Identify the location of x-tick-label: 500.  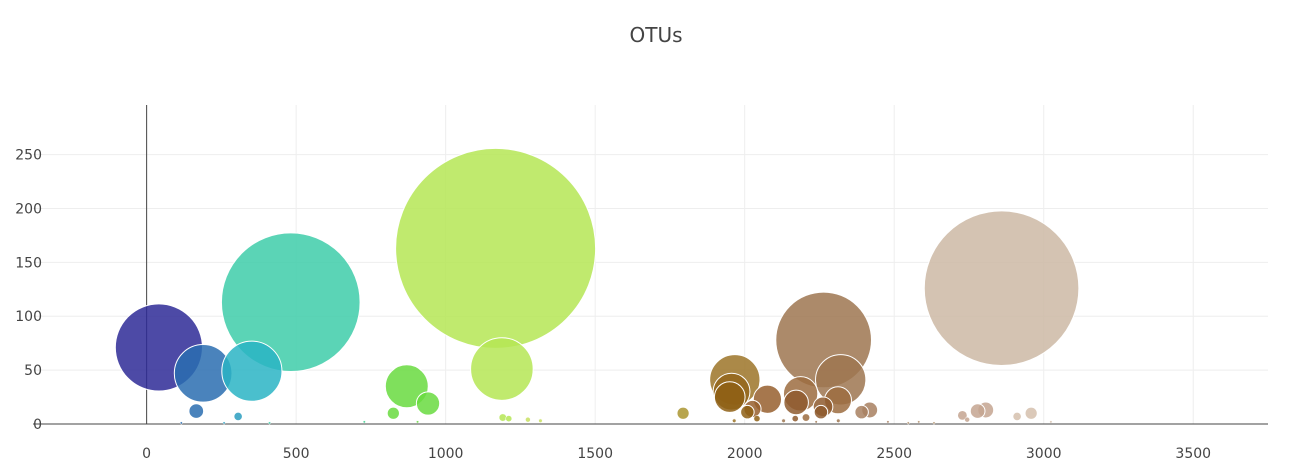
(296, 454).